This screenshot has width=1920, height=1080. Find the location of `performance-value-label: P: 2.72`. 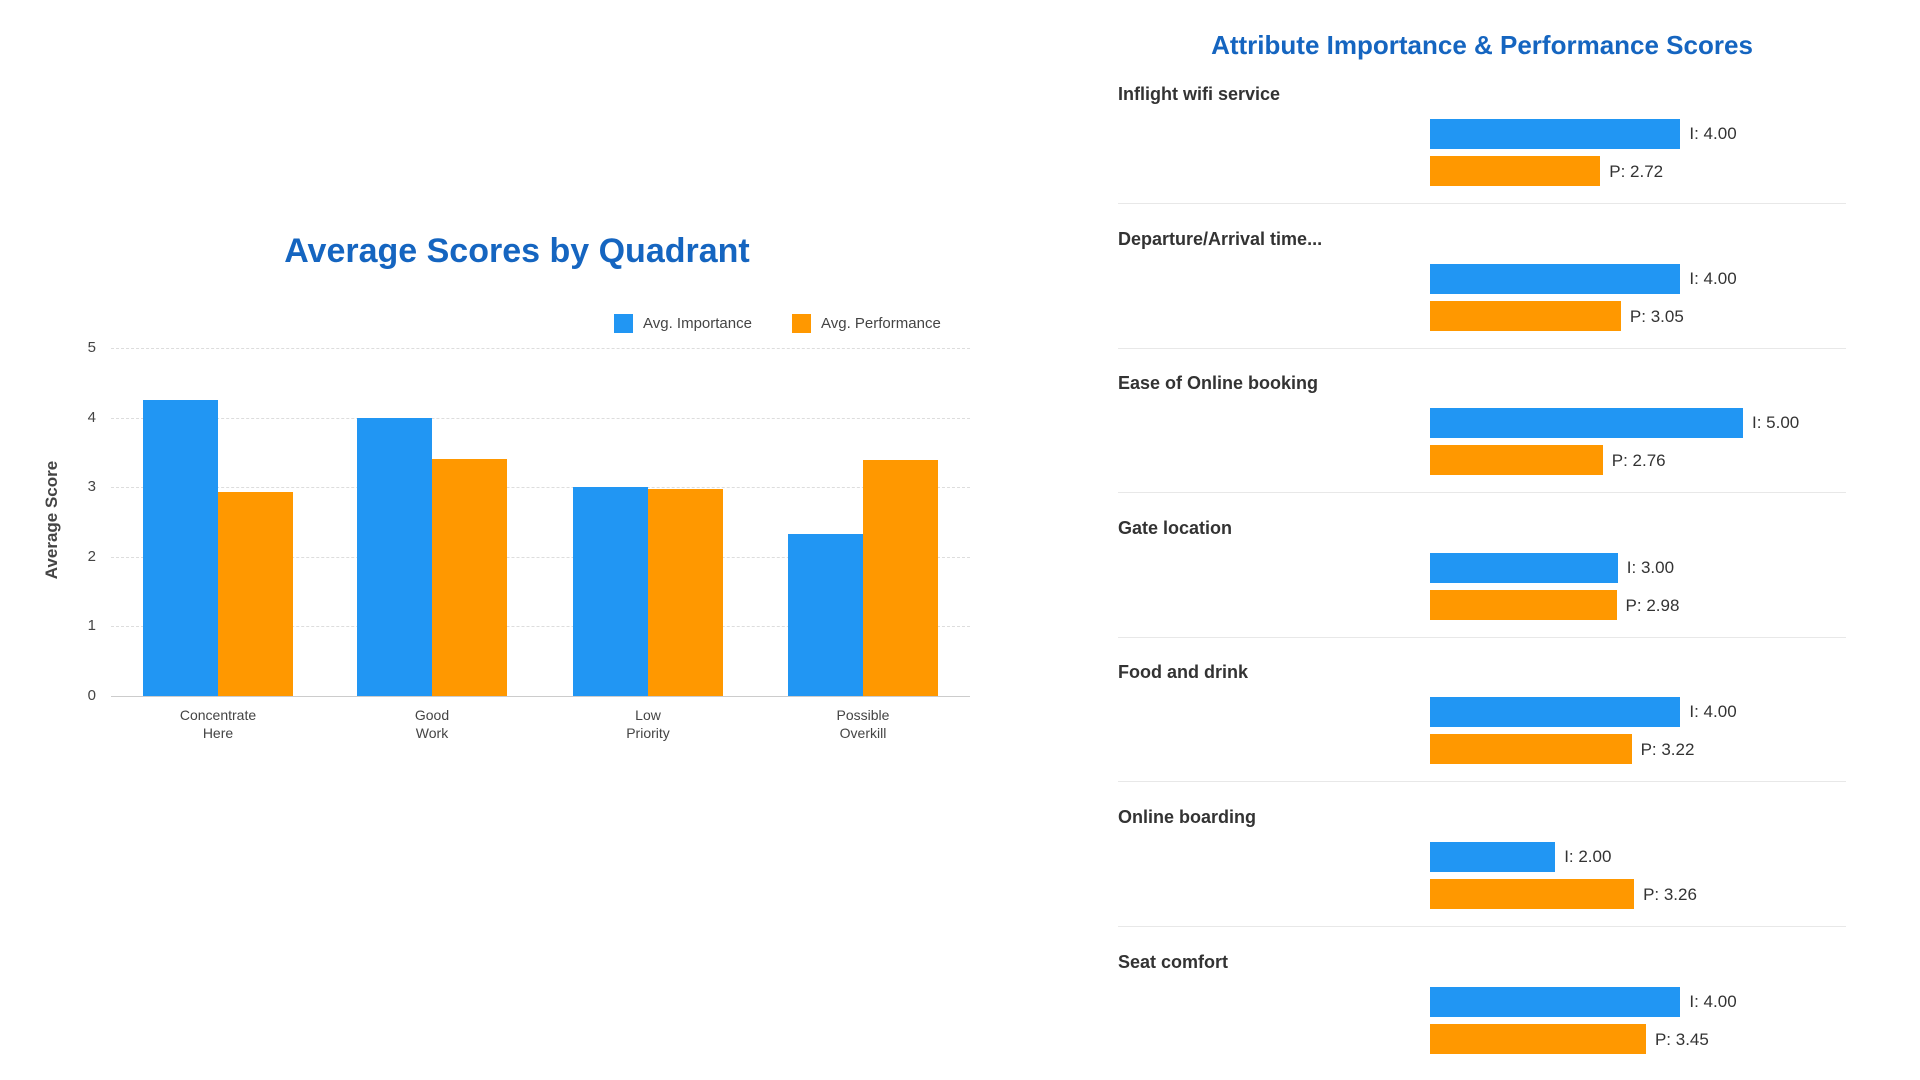

performance-value-label: P: 2.72 is located at coordinates (1636, 171).